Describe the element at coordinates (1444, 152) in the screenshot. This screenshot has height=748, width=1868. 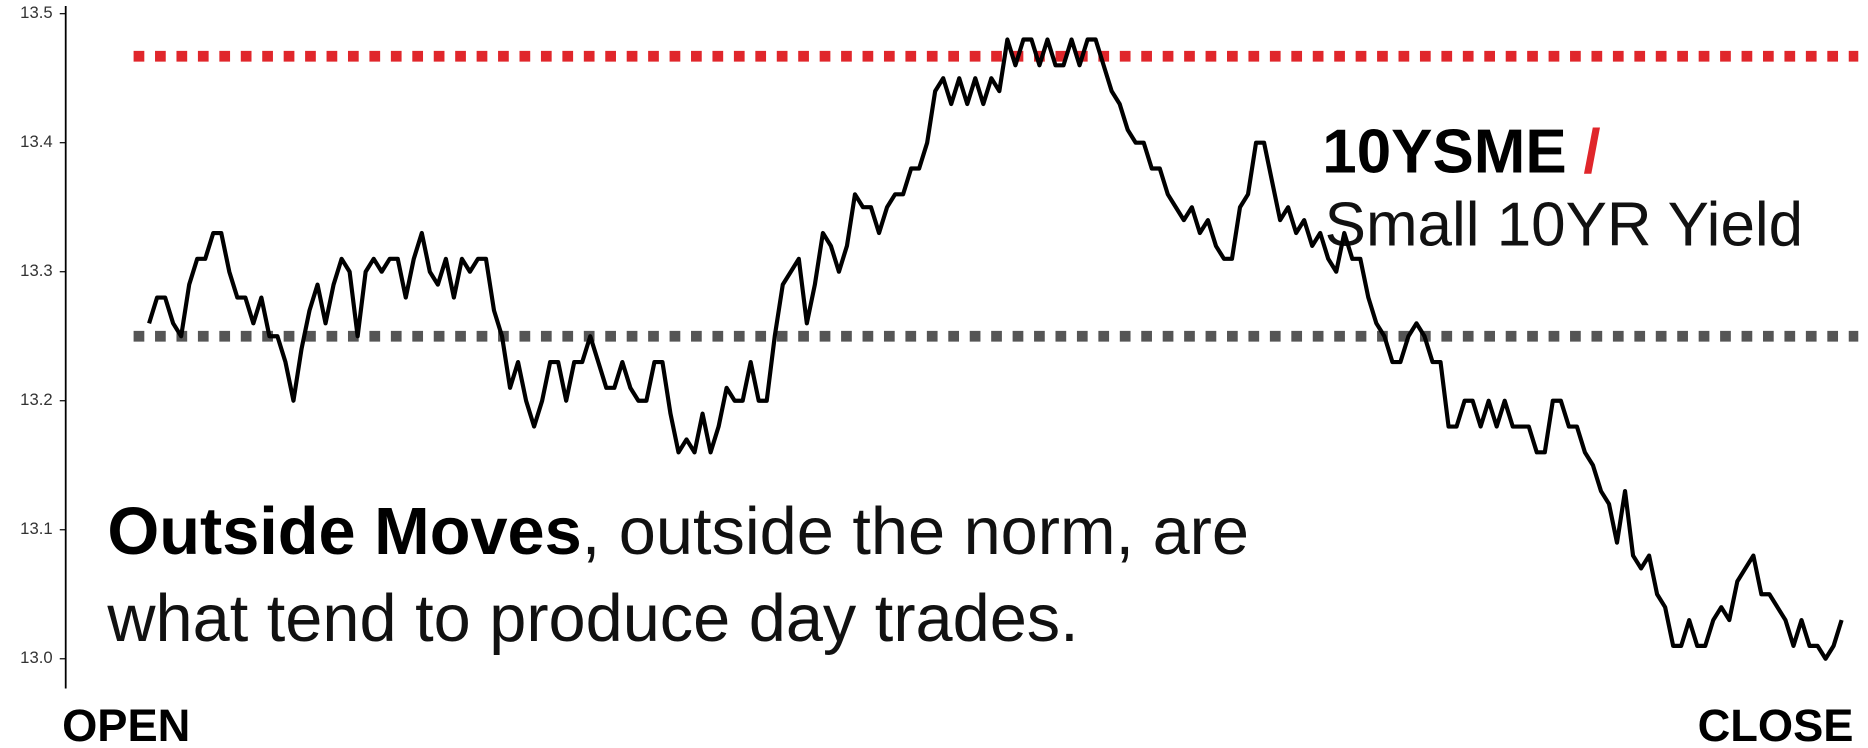
I see `ticker-symbol: 10YSME` at that location.